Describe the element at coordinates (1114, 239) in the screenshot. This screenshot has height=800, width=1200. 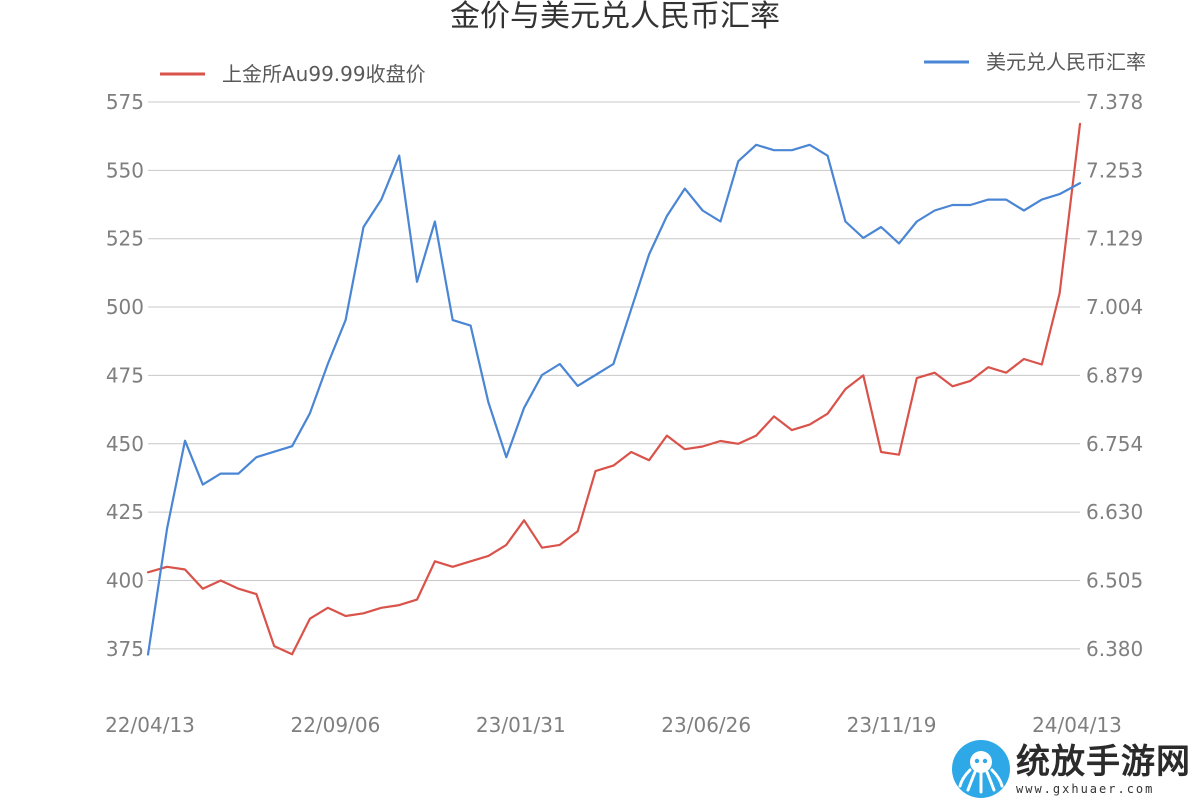
I see `right-tick-label: 7.129` at that location.